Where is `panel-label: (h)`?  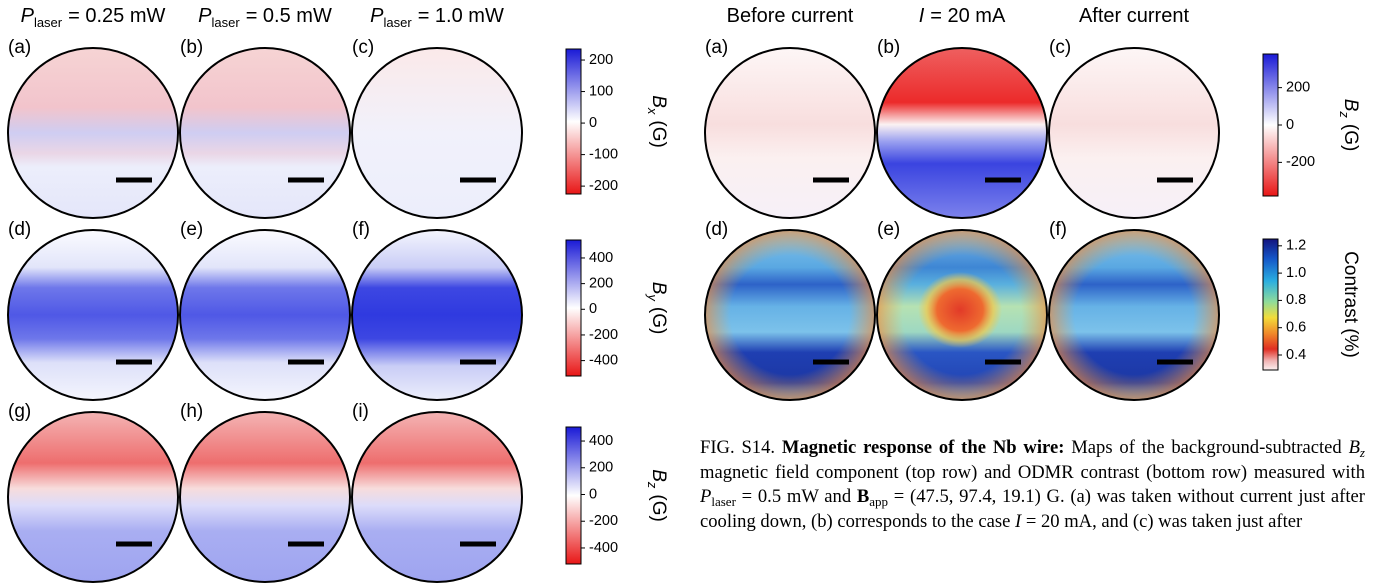
panel-label: (h) is located at coordinates (191, 411).